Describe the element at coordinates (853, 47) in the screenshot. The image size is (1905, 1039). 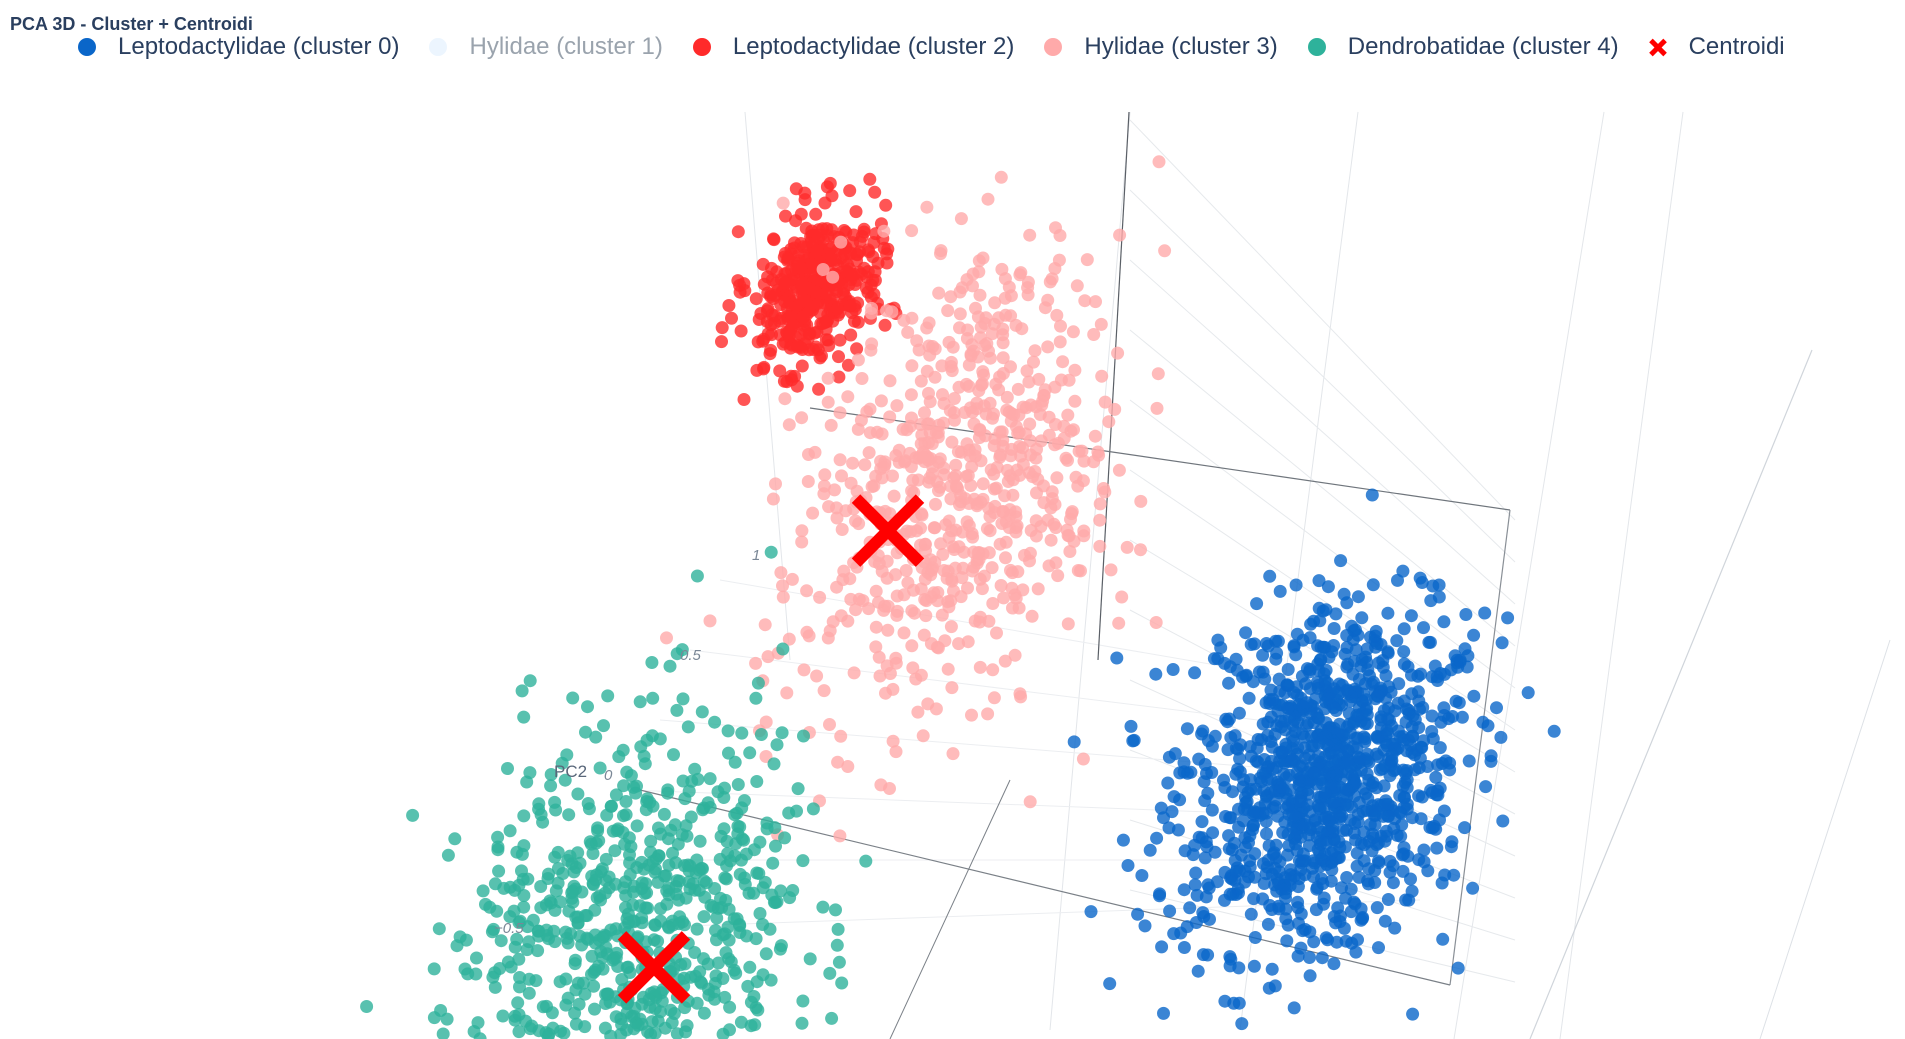
I see `legend-item-cluster-2: Leptodactylidae (cluster 2)` at that location.